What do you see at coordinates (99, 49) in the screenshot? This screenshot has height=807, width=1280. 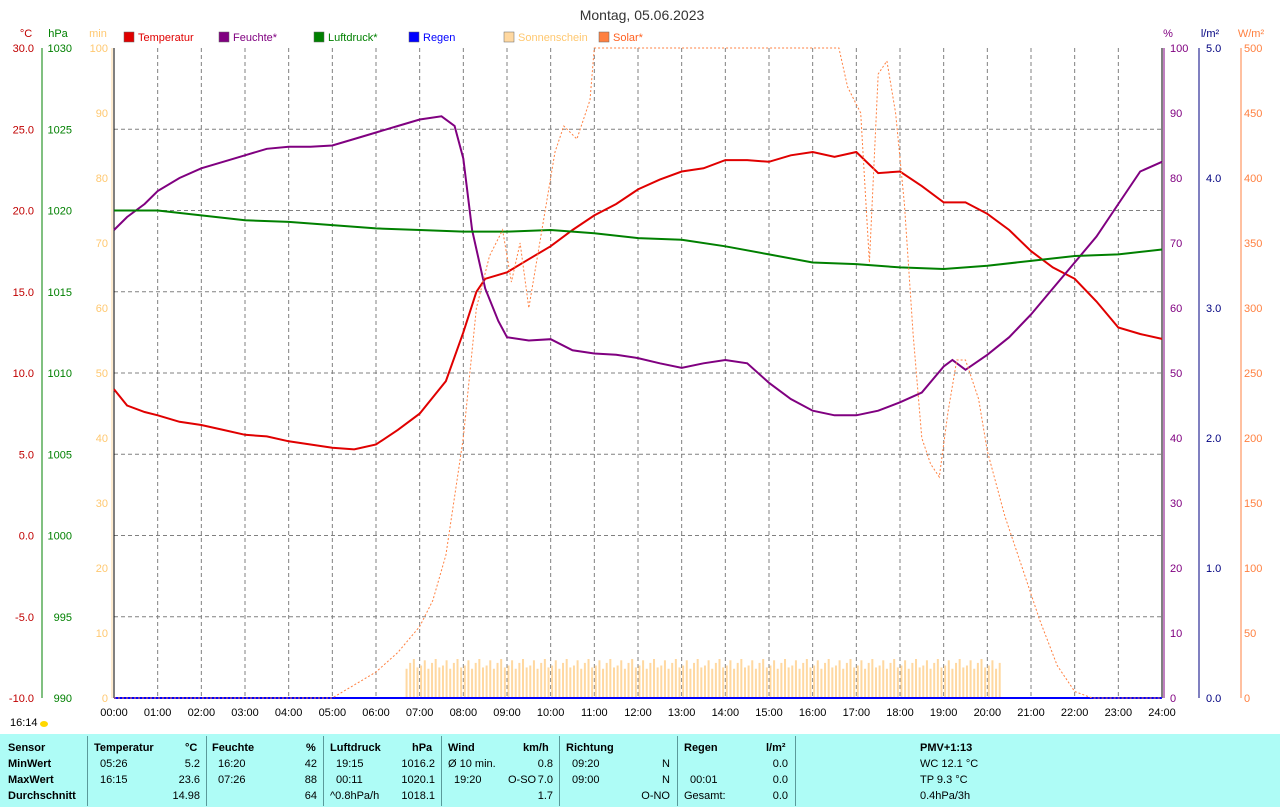 I see `tick-label-sun: 100` at bounding box center [99, 49].